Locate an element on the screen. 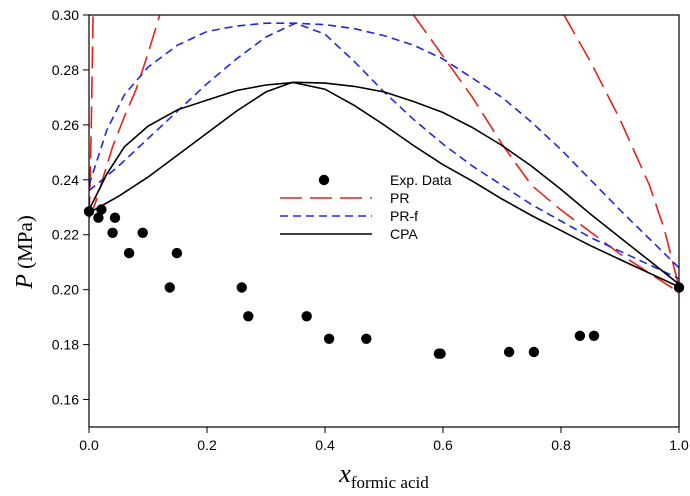 The image size is (690, 496). y-tick-label: 0.18 is located at coordinates (65, 345).